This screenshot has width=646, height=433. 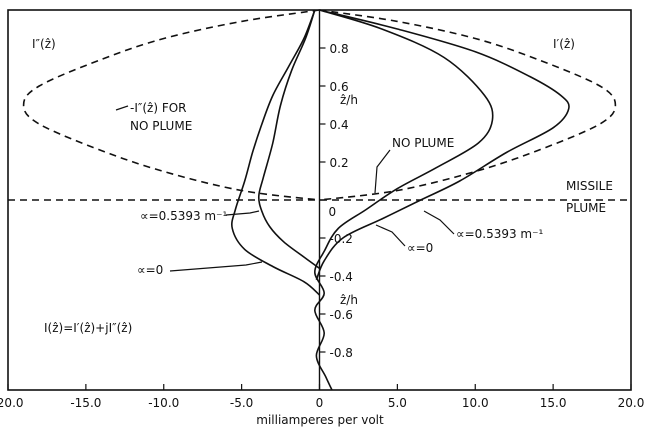 What do you see at coordinates (216, 266) in the screenshot?
I see `alpha-zero-left-arrow` at bounding box center [216, 266].